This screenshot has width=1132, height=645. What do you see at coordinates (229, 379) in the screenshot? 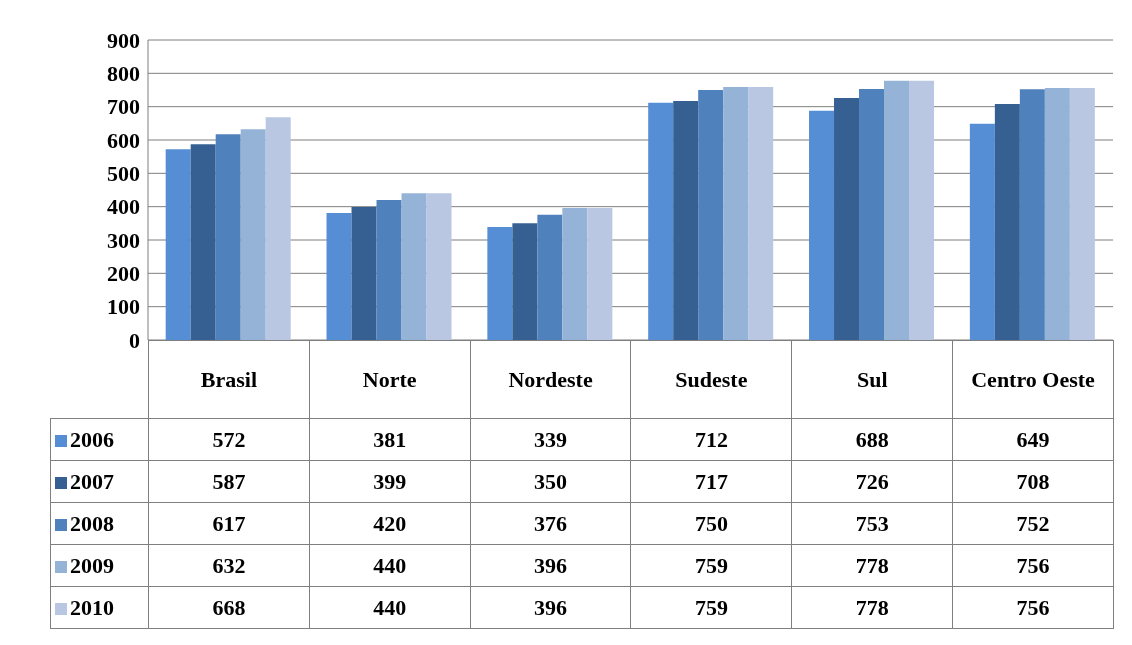
I see `x-tick-label: Brasil` at bounding box center [229, 379].